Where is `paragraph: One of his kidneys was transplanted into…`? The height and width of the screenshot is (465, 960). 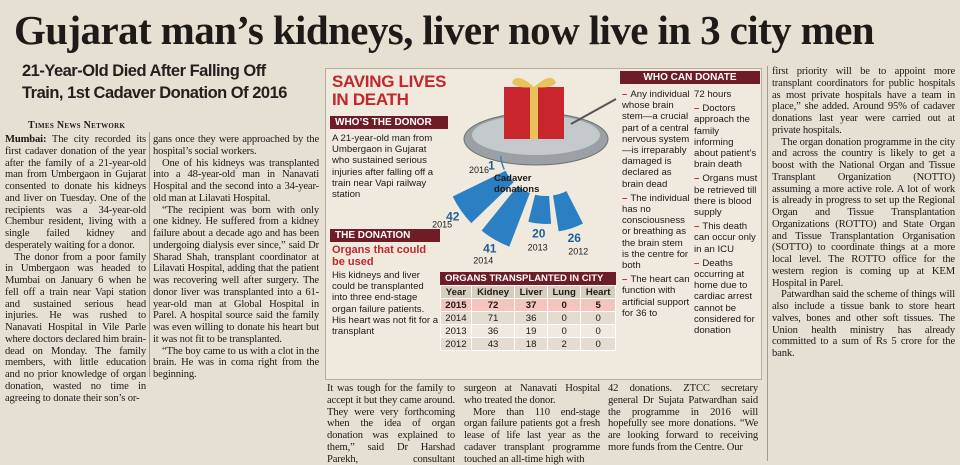 paragraph: One of his kidneys was transplanted into… is located at coordinates (236, 181).